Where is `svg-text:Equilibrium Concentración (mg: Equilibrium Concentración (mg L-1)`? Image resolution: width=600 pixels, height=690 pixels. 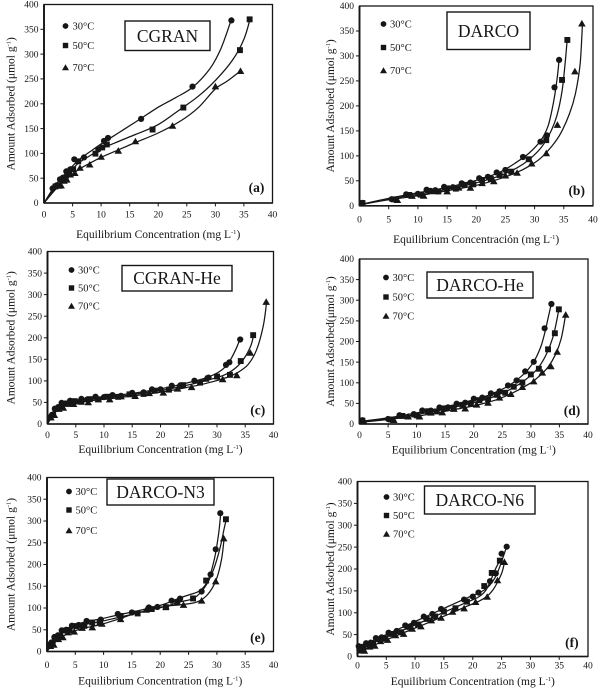
svg-text:Equilibrium Concentración (mg: Equilibrium Concentración (mg L-1) is located at coordinates (476, 240).